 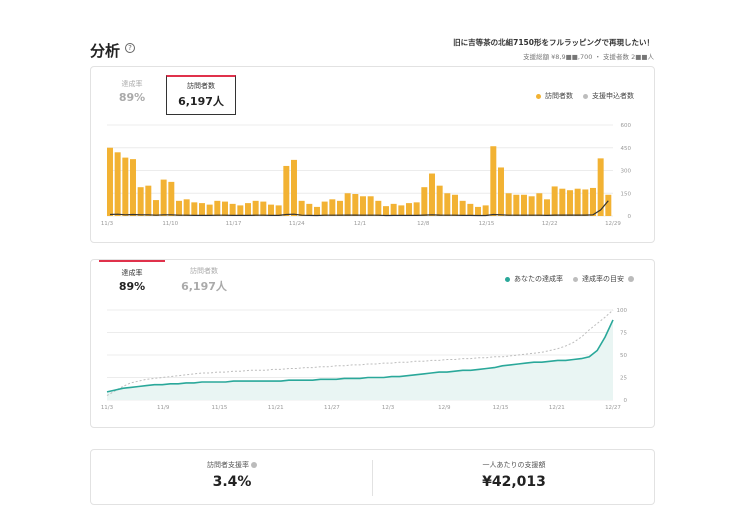 What do you see at coordinates (550, 224) in the screenshot?
I see `x-tick-label: 12/22` at bounding box center [550, 224].